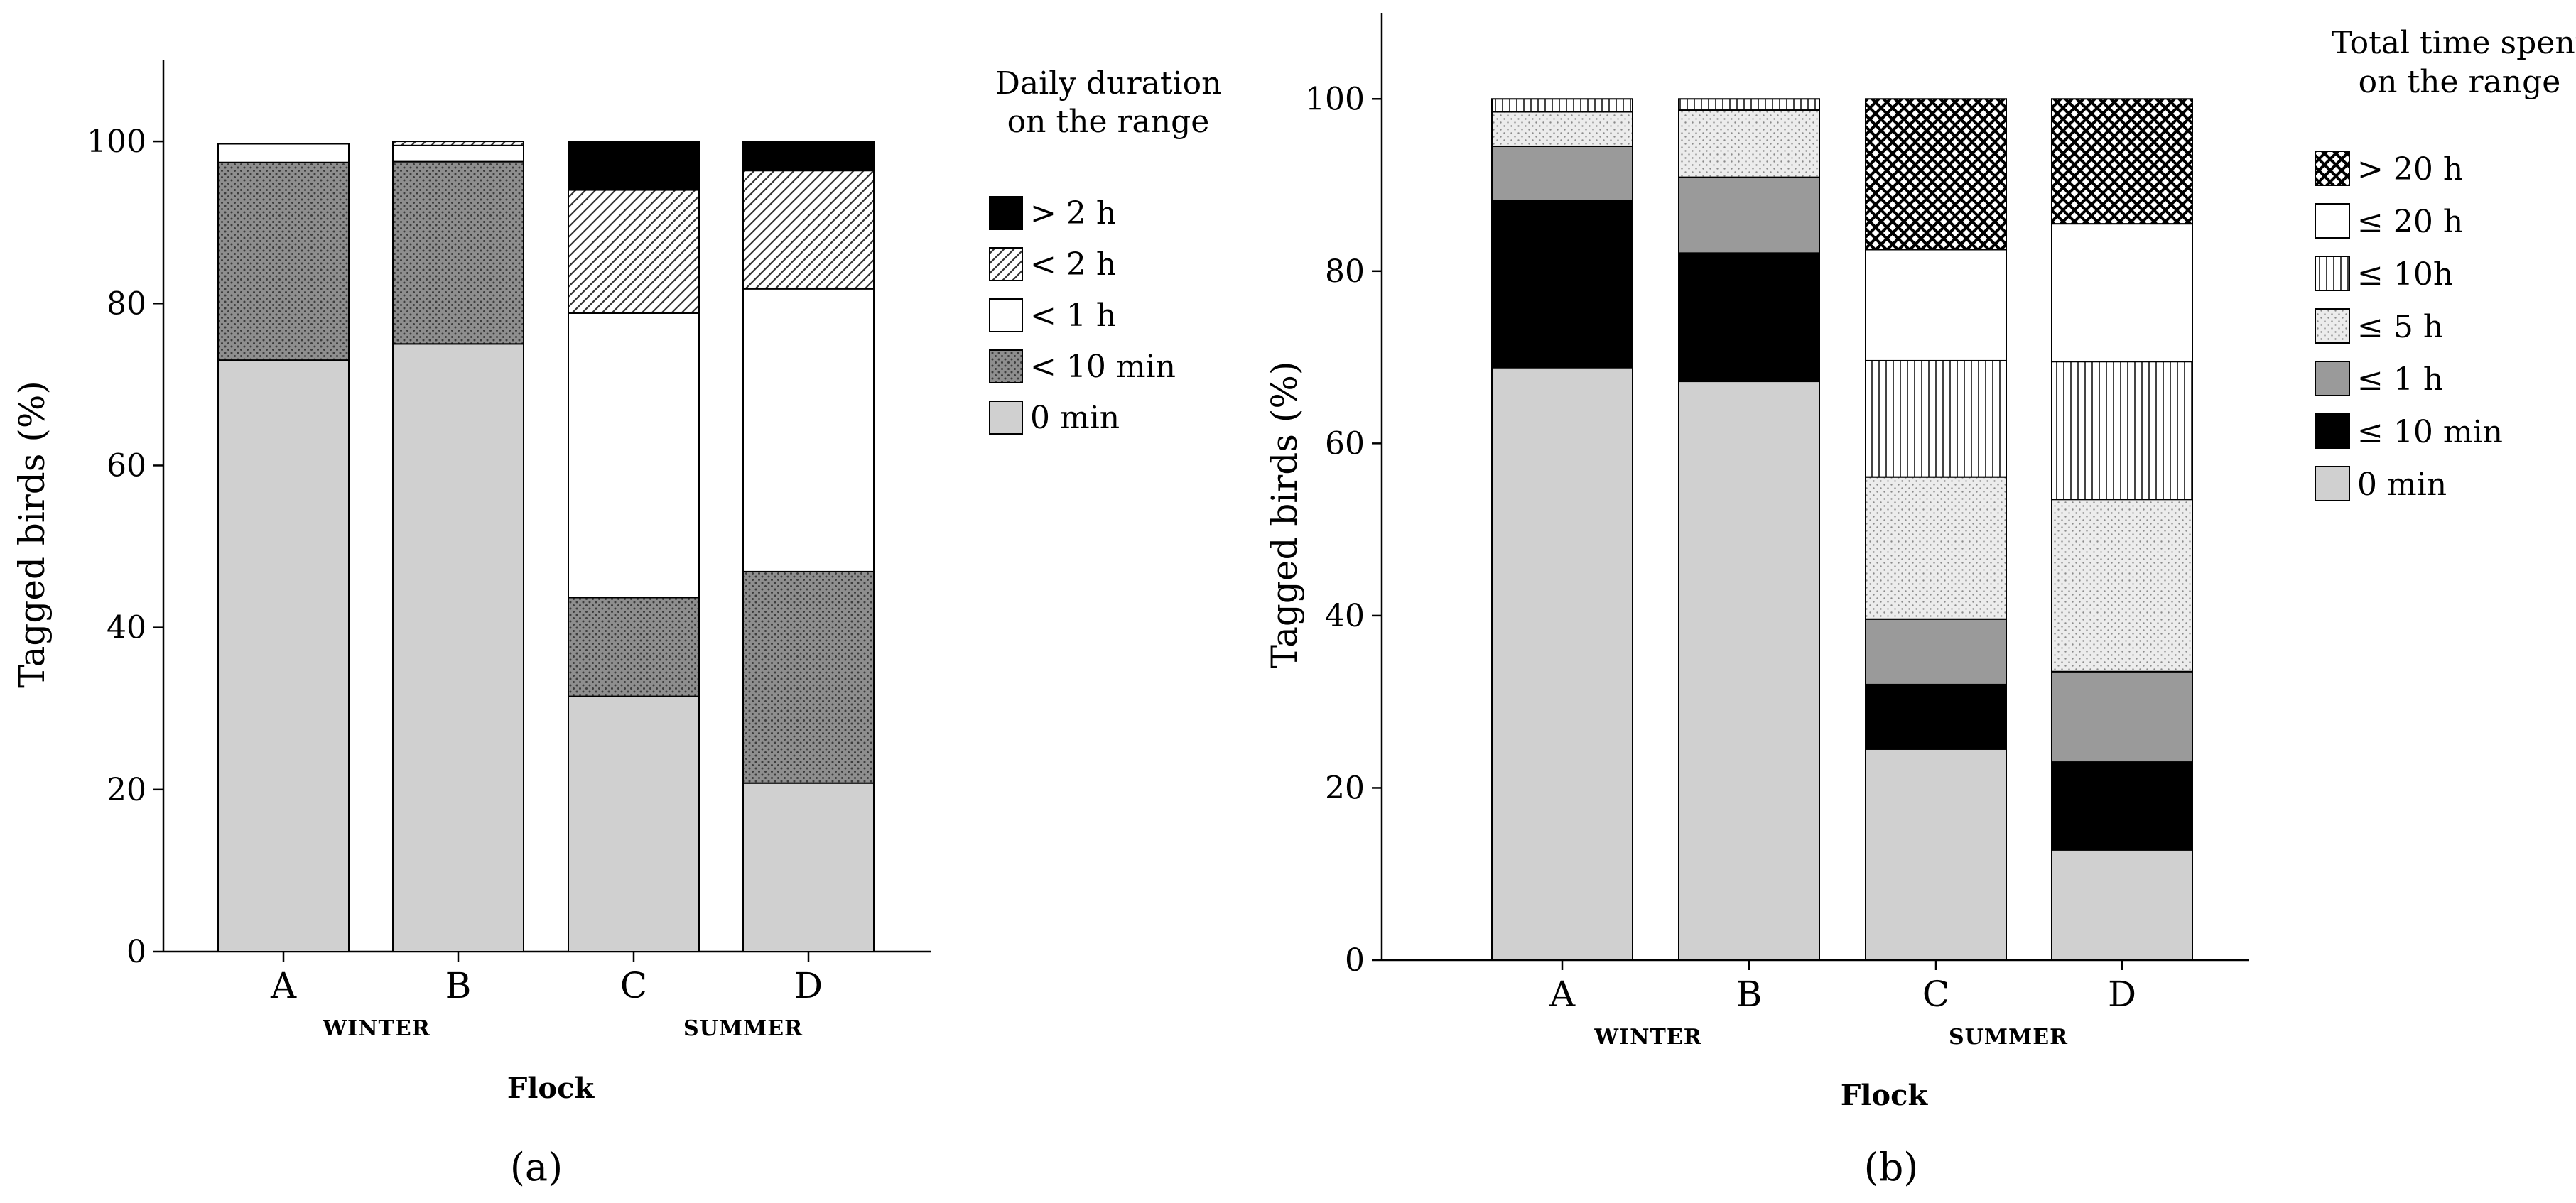  Describe the element at coordinates (1073, 213) in the screenshot. I see `legend-label: > 2 h` at that location.